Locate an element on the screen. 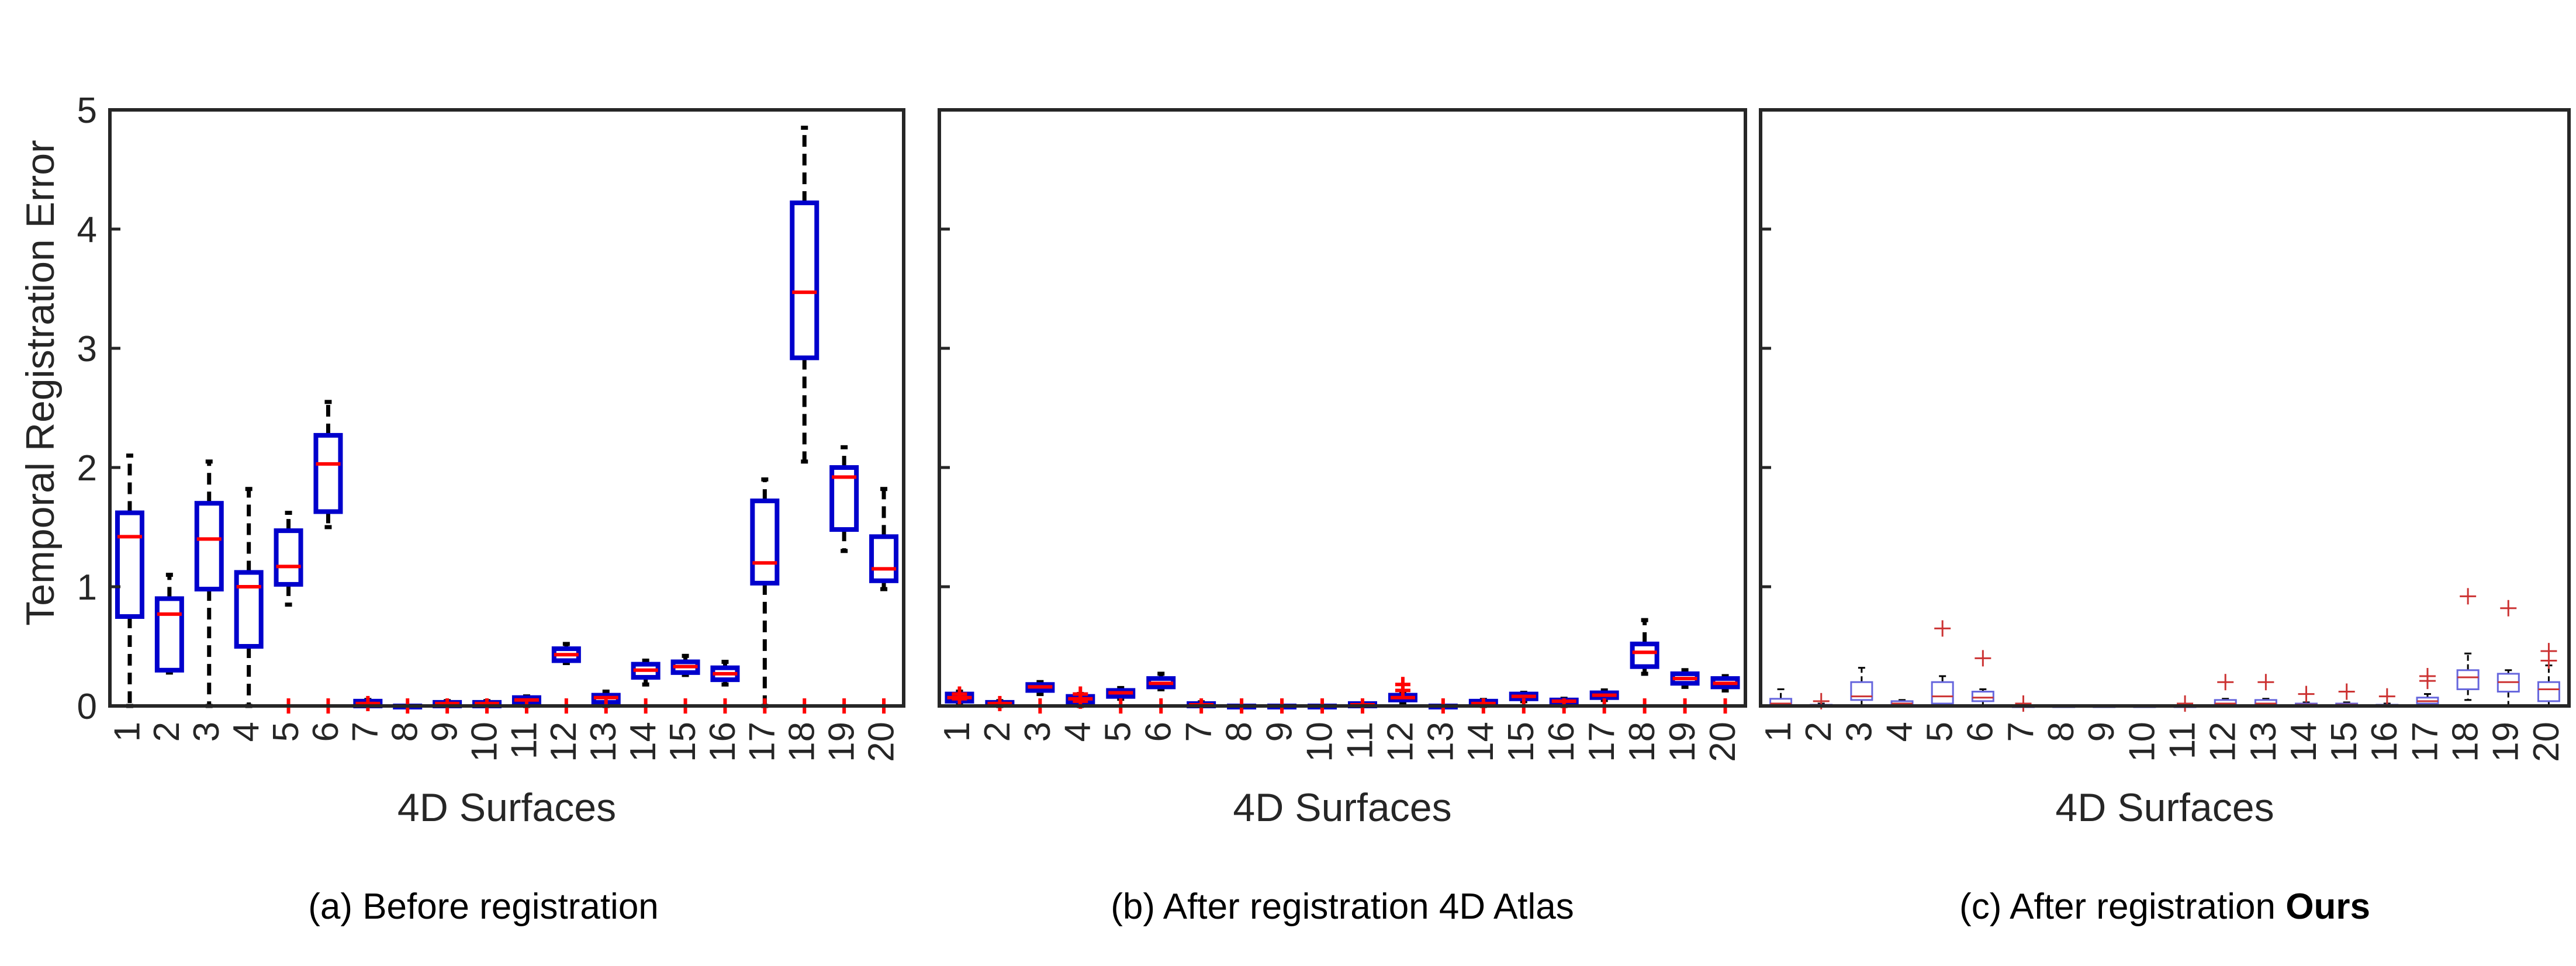 The height and width of the screenshot is (966, 2576). panel-a-caption-text: (a) Before registration is located at coordinates (483, 907).